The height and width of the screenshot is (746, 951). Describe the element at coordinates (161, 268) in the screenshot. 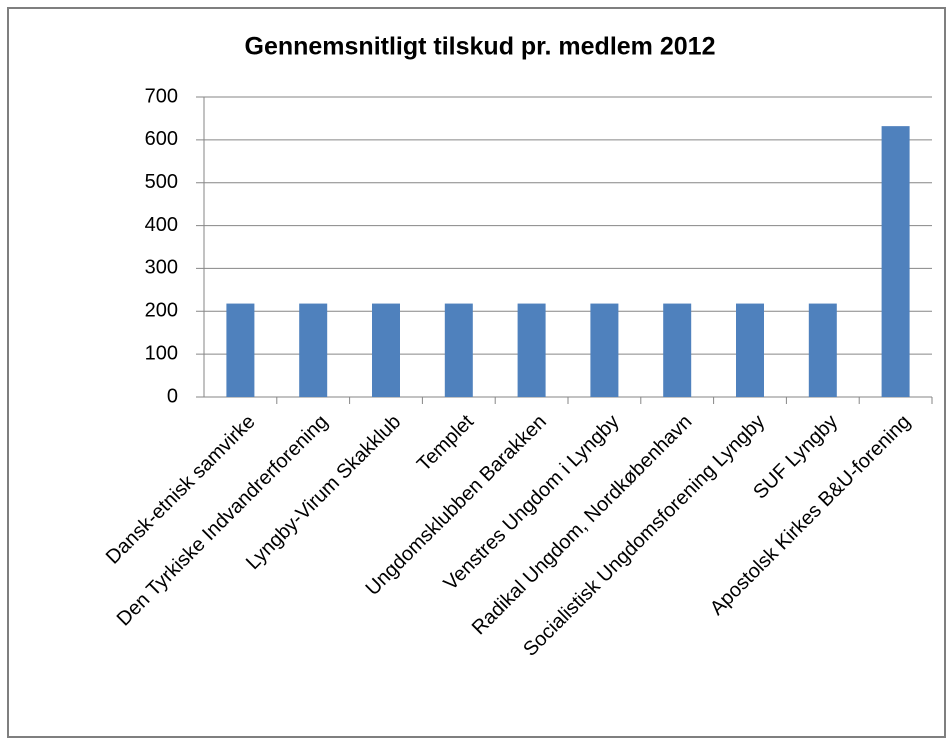

I see `y-tick-label: 300` at that location.